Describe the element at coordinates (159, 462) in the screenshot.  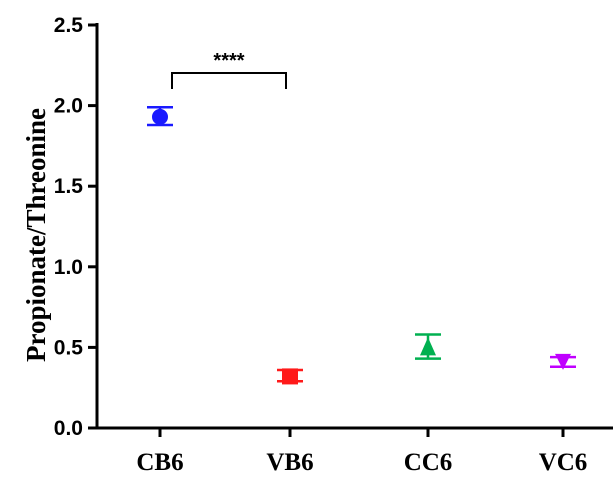
I see `x-category-label: CB6` at that location.